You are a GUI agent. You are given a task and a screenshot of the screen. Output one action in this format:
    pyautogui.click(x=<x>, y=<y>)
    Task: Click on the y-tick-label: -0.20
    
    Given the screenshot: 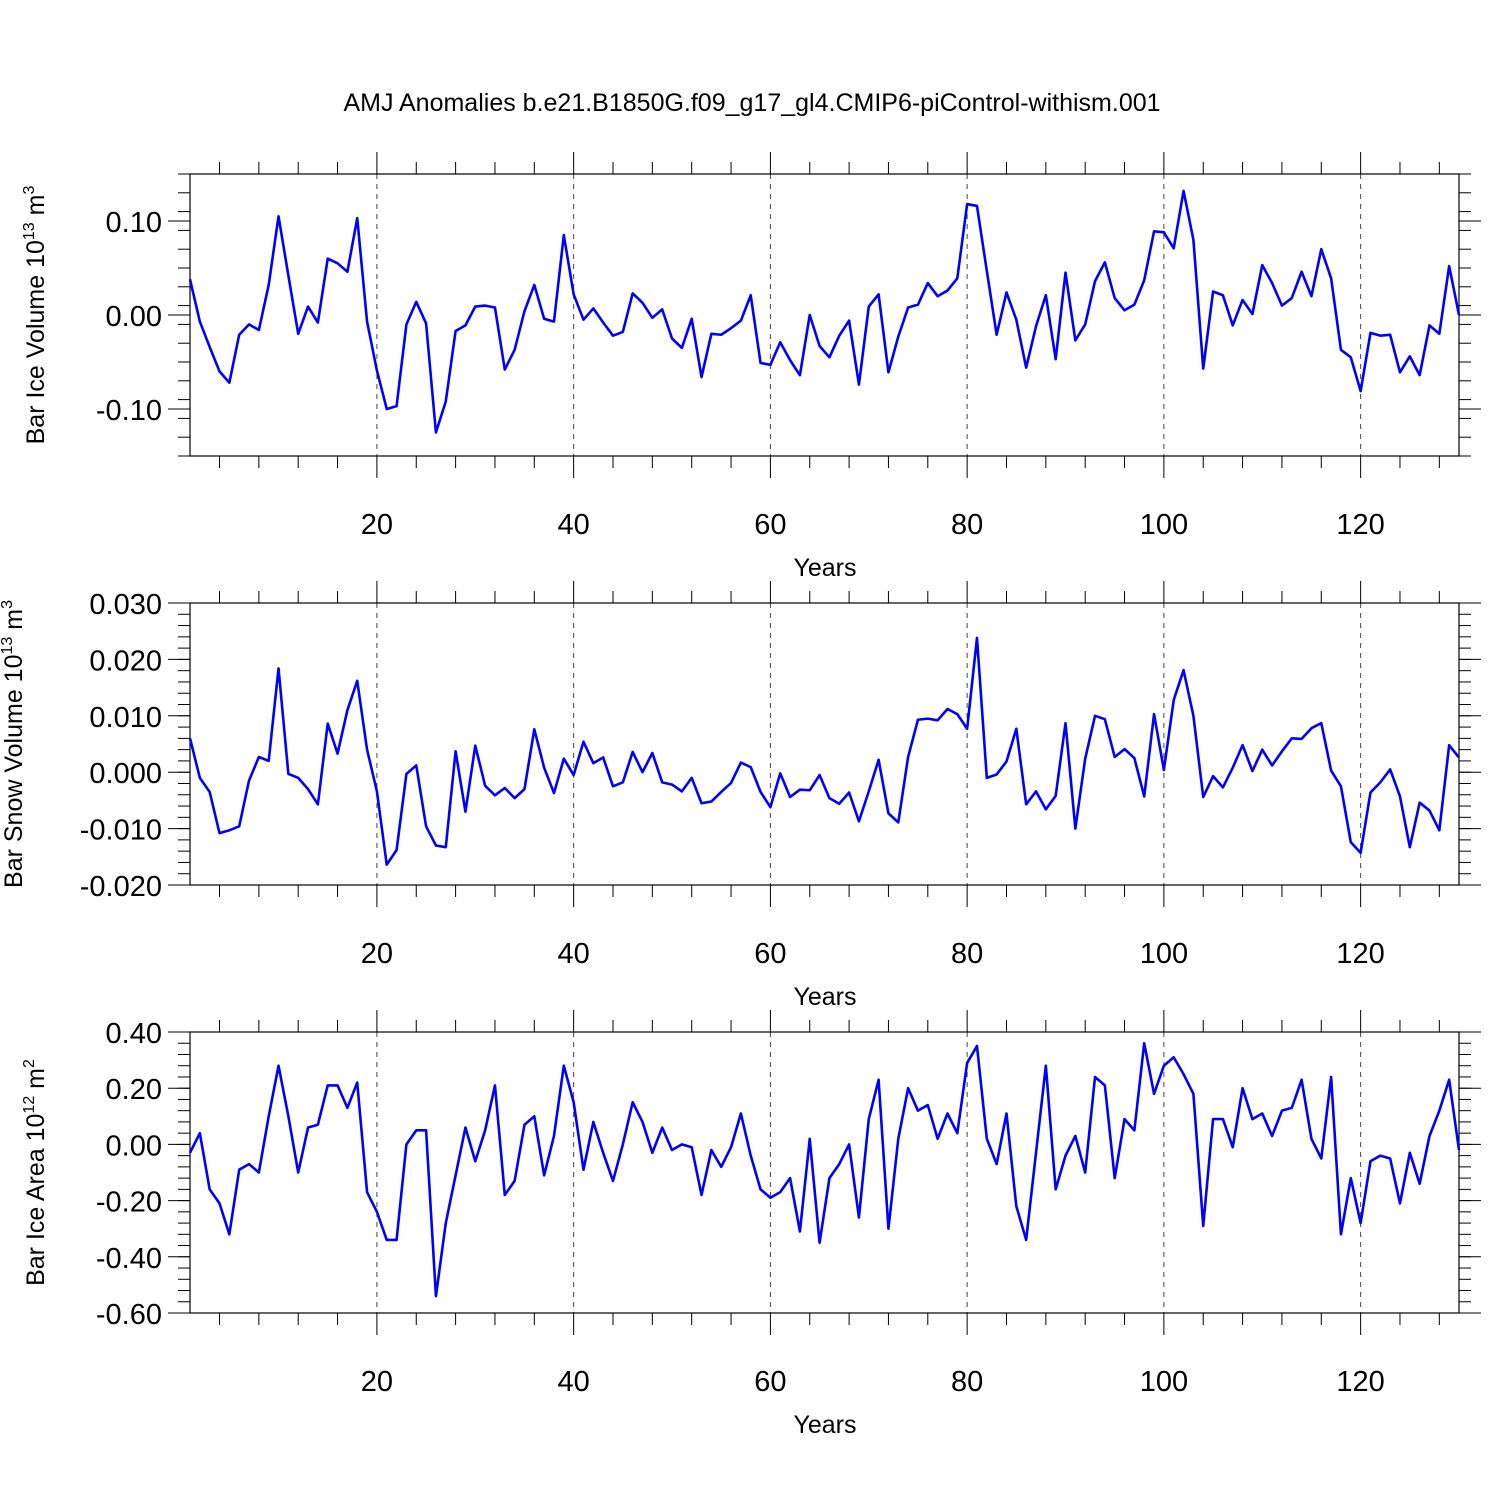 What is the action you would take?
    pyautogui.click(x=129, y=1203)
    